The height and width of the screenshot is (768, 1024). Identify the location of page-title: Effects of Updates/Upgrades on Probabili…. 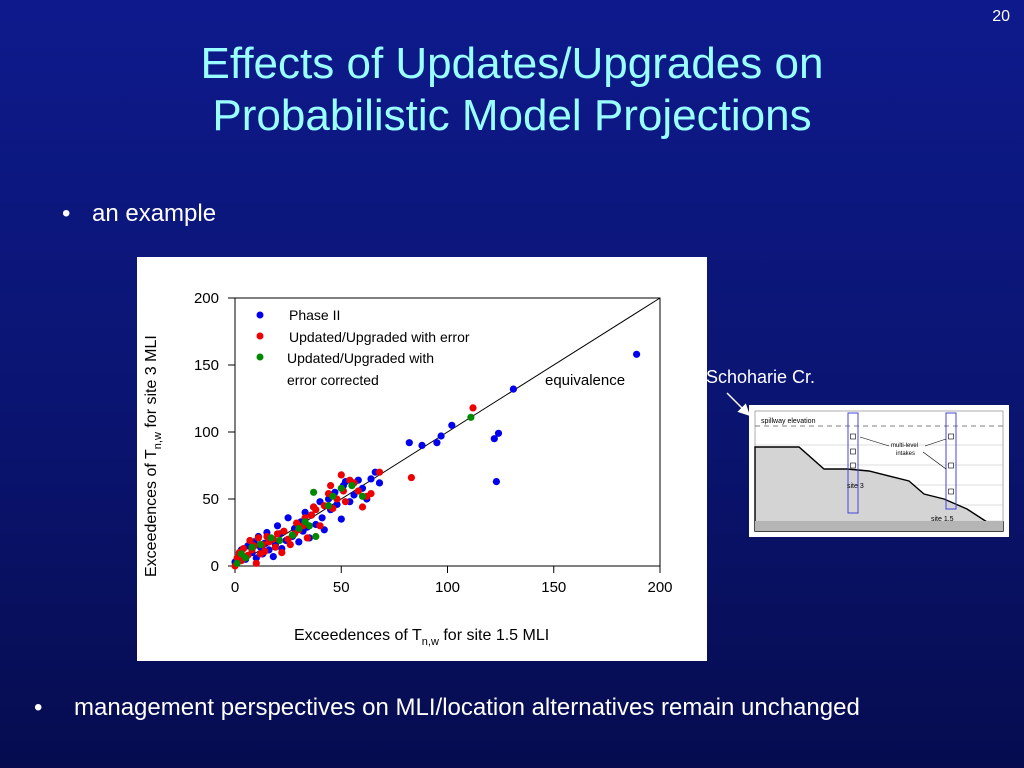
(512, 90).